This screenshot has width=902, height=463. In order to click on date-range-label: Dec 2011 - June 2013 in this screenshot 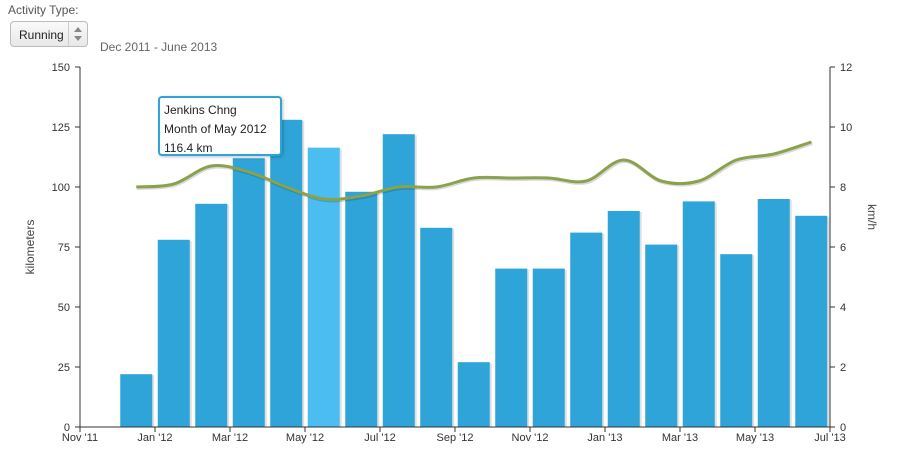, I will do `click(159, 47)`.